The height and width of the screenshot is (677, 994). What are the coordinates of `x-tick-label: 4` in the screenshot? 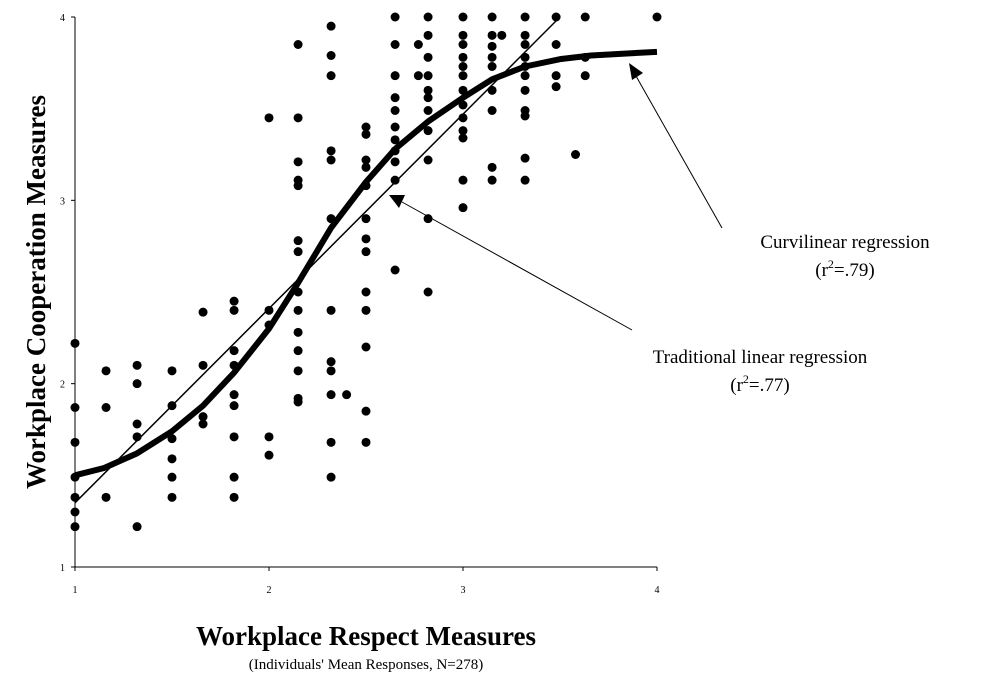 It's located at (657, 590).